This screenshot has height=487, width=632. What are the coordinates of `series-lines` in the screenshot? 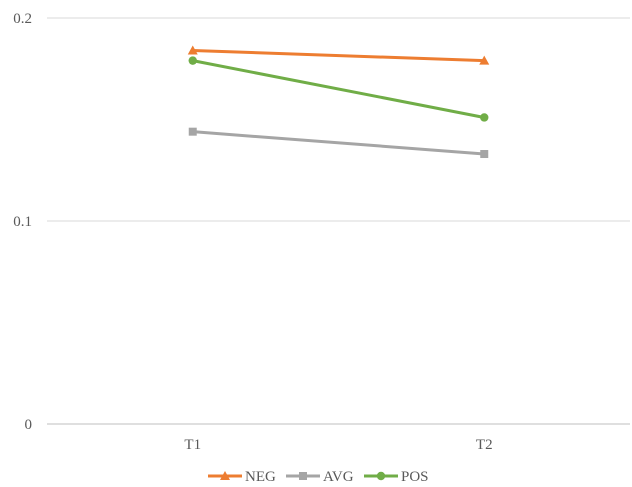 It's located at (338, 102).